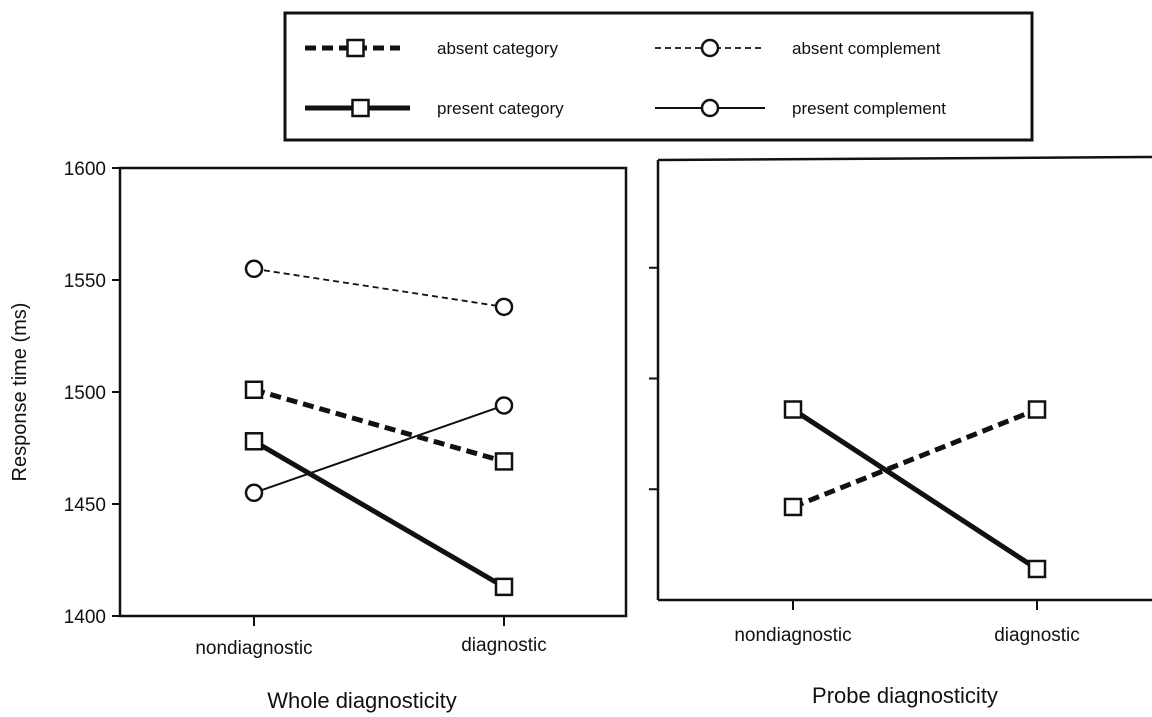  What do you see at coordinates (869, 108) in the screenshot?
I see `legend-label-present-complement: present complement` at bounding box center [869, 108].